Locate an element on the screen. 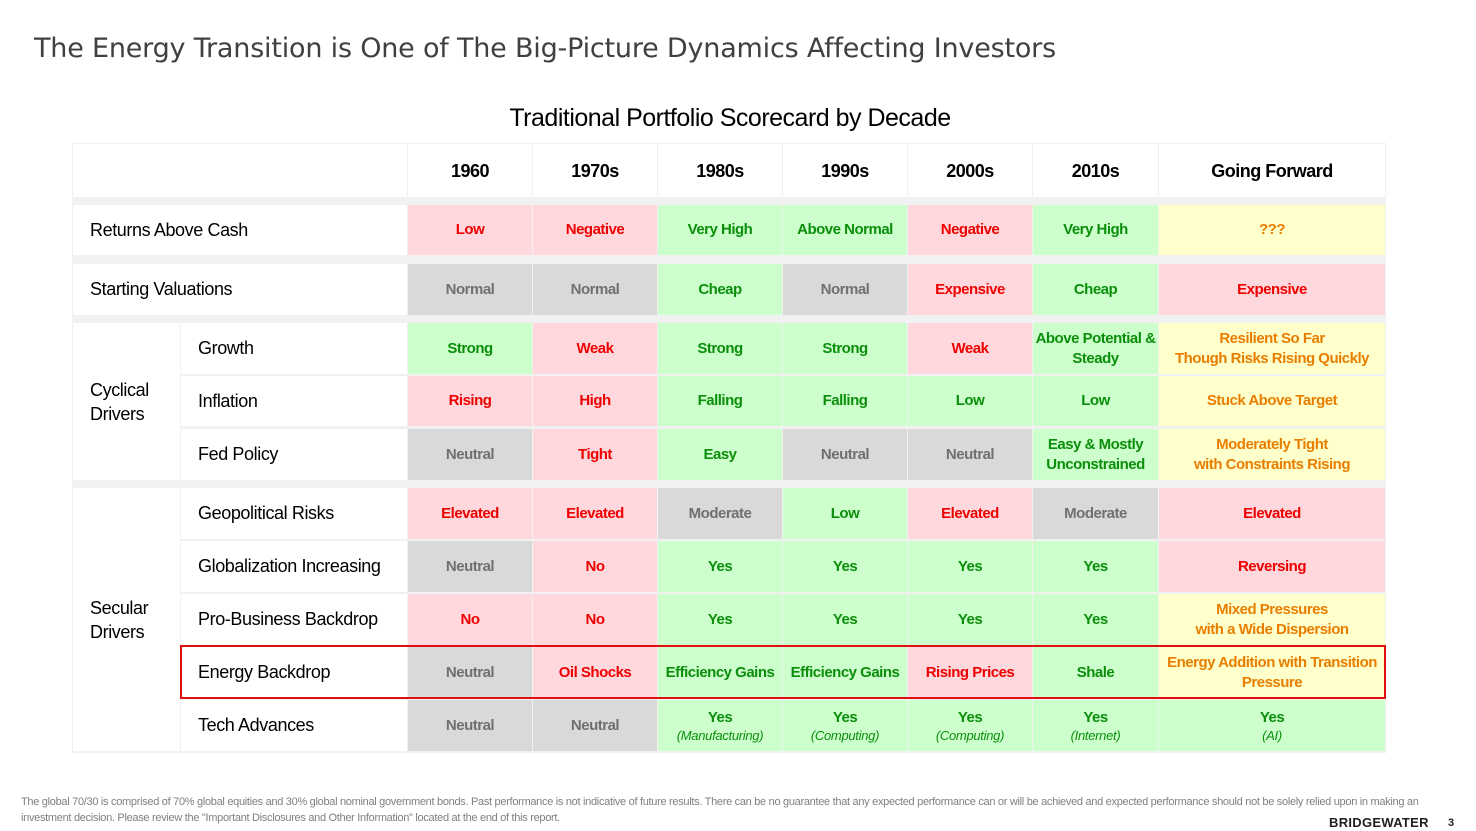 The image size is (1476, 831). column-header: 1980s is located at coordinates (720, 170).